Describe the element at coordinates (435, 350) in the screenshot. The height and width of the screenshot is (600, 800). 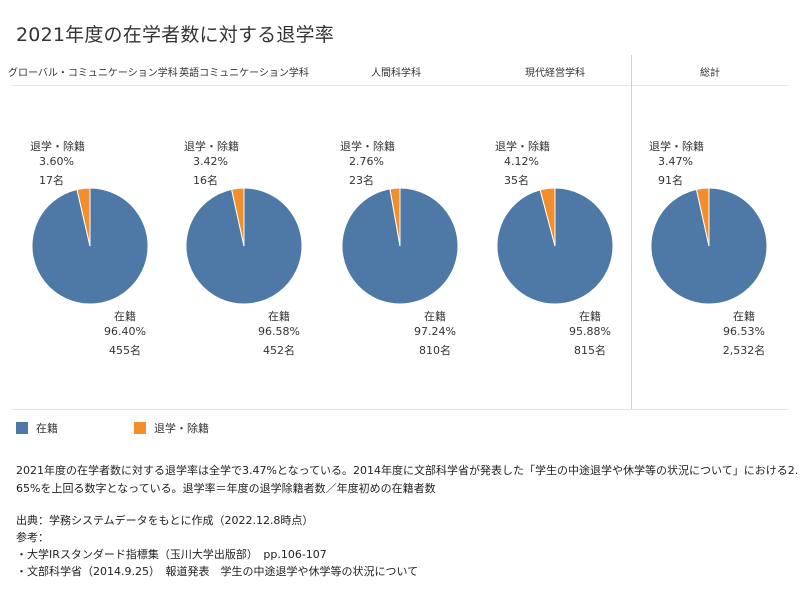
I see `enrolled-count-label: 810名` at that location.